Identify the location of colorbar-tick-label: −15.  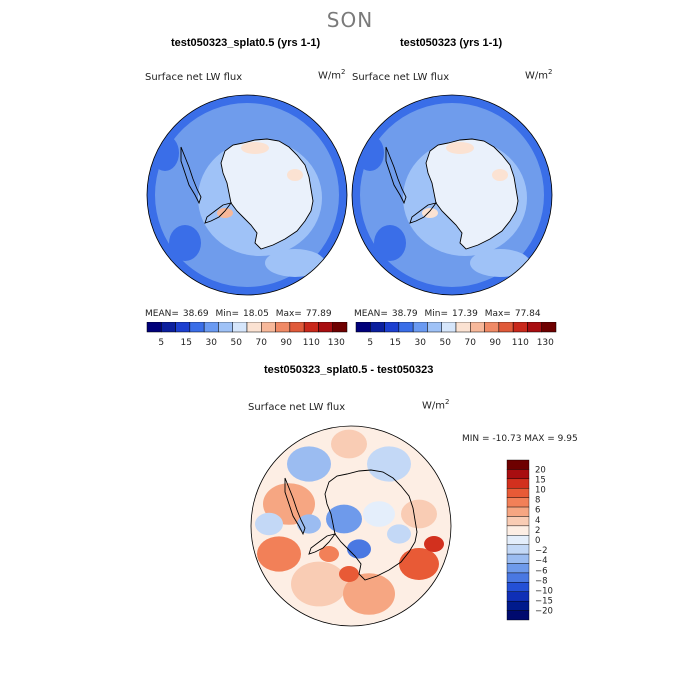
(544, 602).